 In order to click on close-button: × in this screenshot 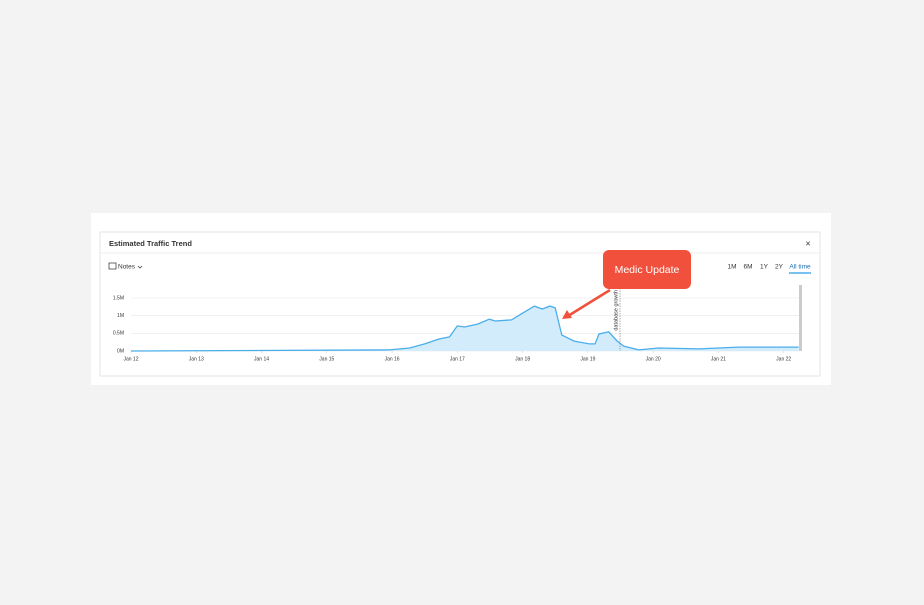, I will do `click(807, 243)`.